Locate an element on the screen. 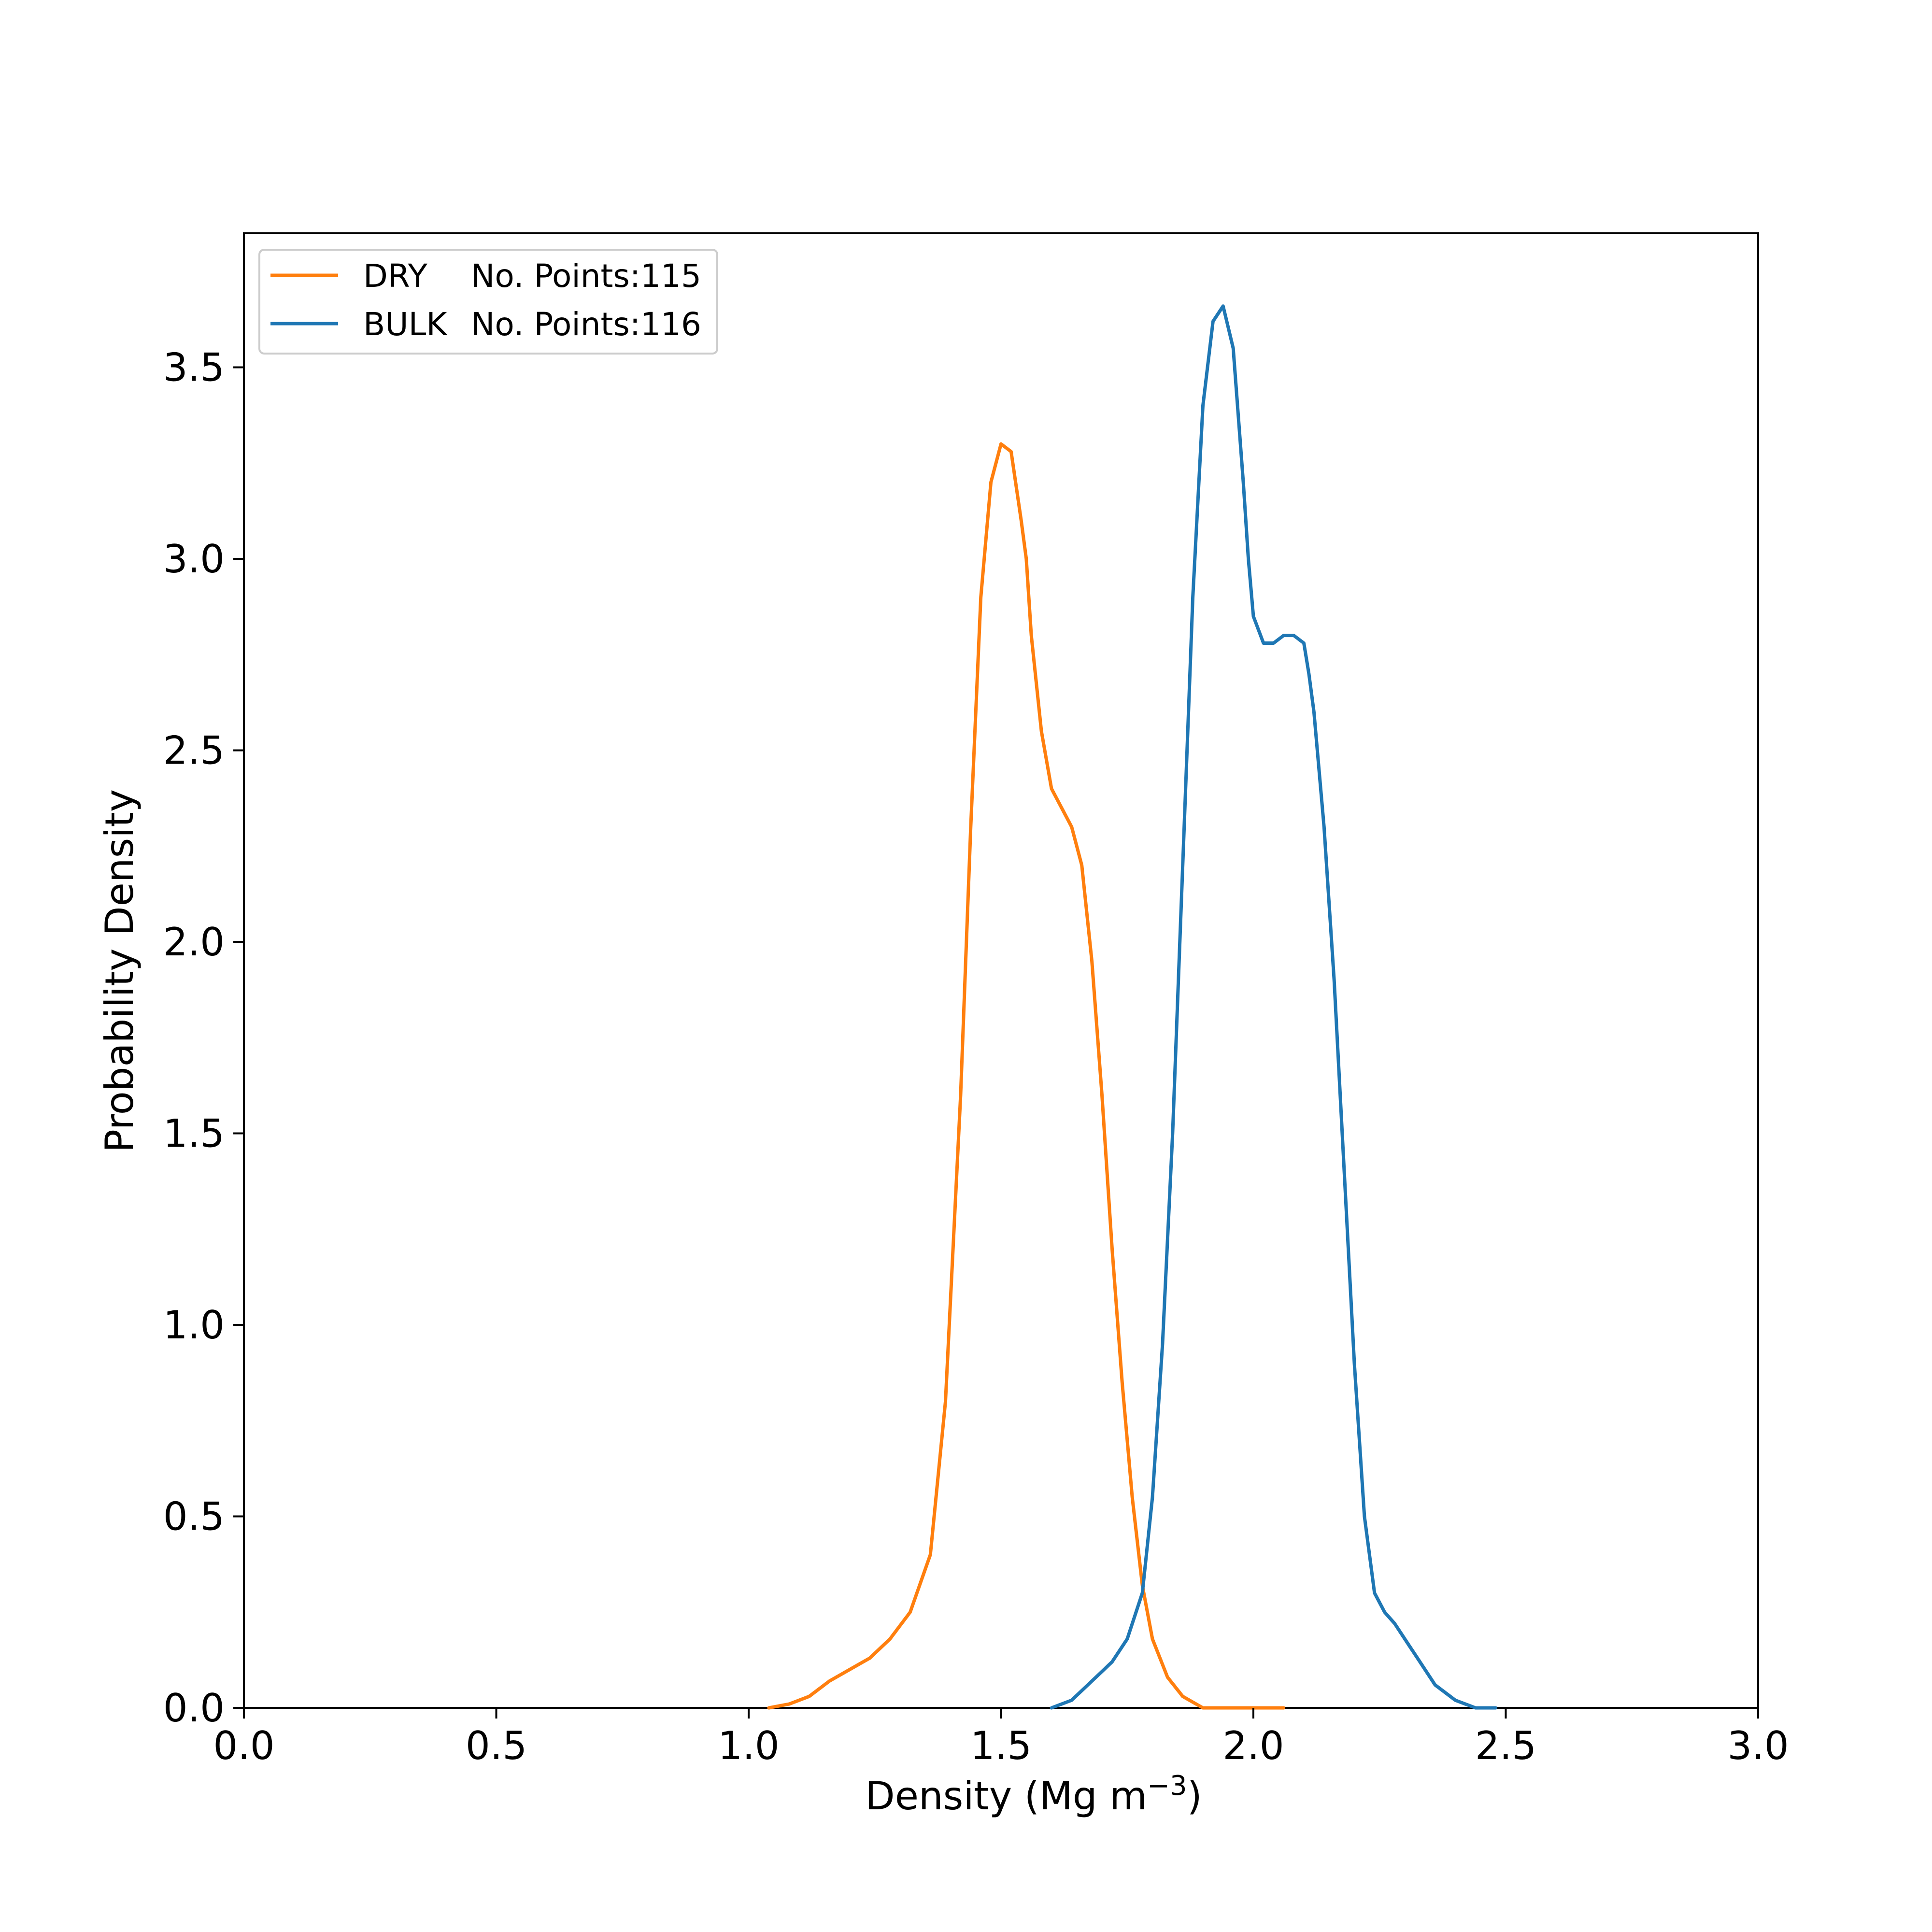 Image resolution: width=1932 pixels, height=1932 pixels. x-axis: 0.0 0.5 1.0 1.5 2.0 2.5 3.0 is located at coordinates (1001, 1738).